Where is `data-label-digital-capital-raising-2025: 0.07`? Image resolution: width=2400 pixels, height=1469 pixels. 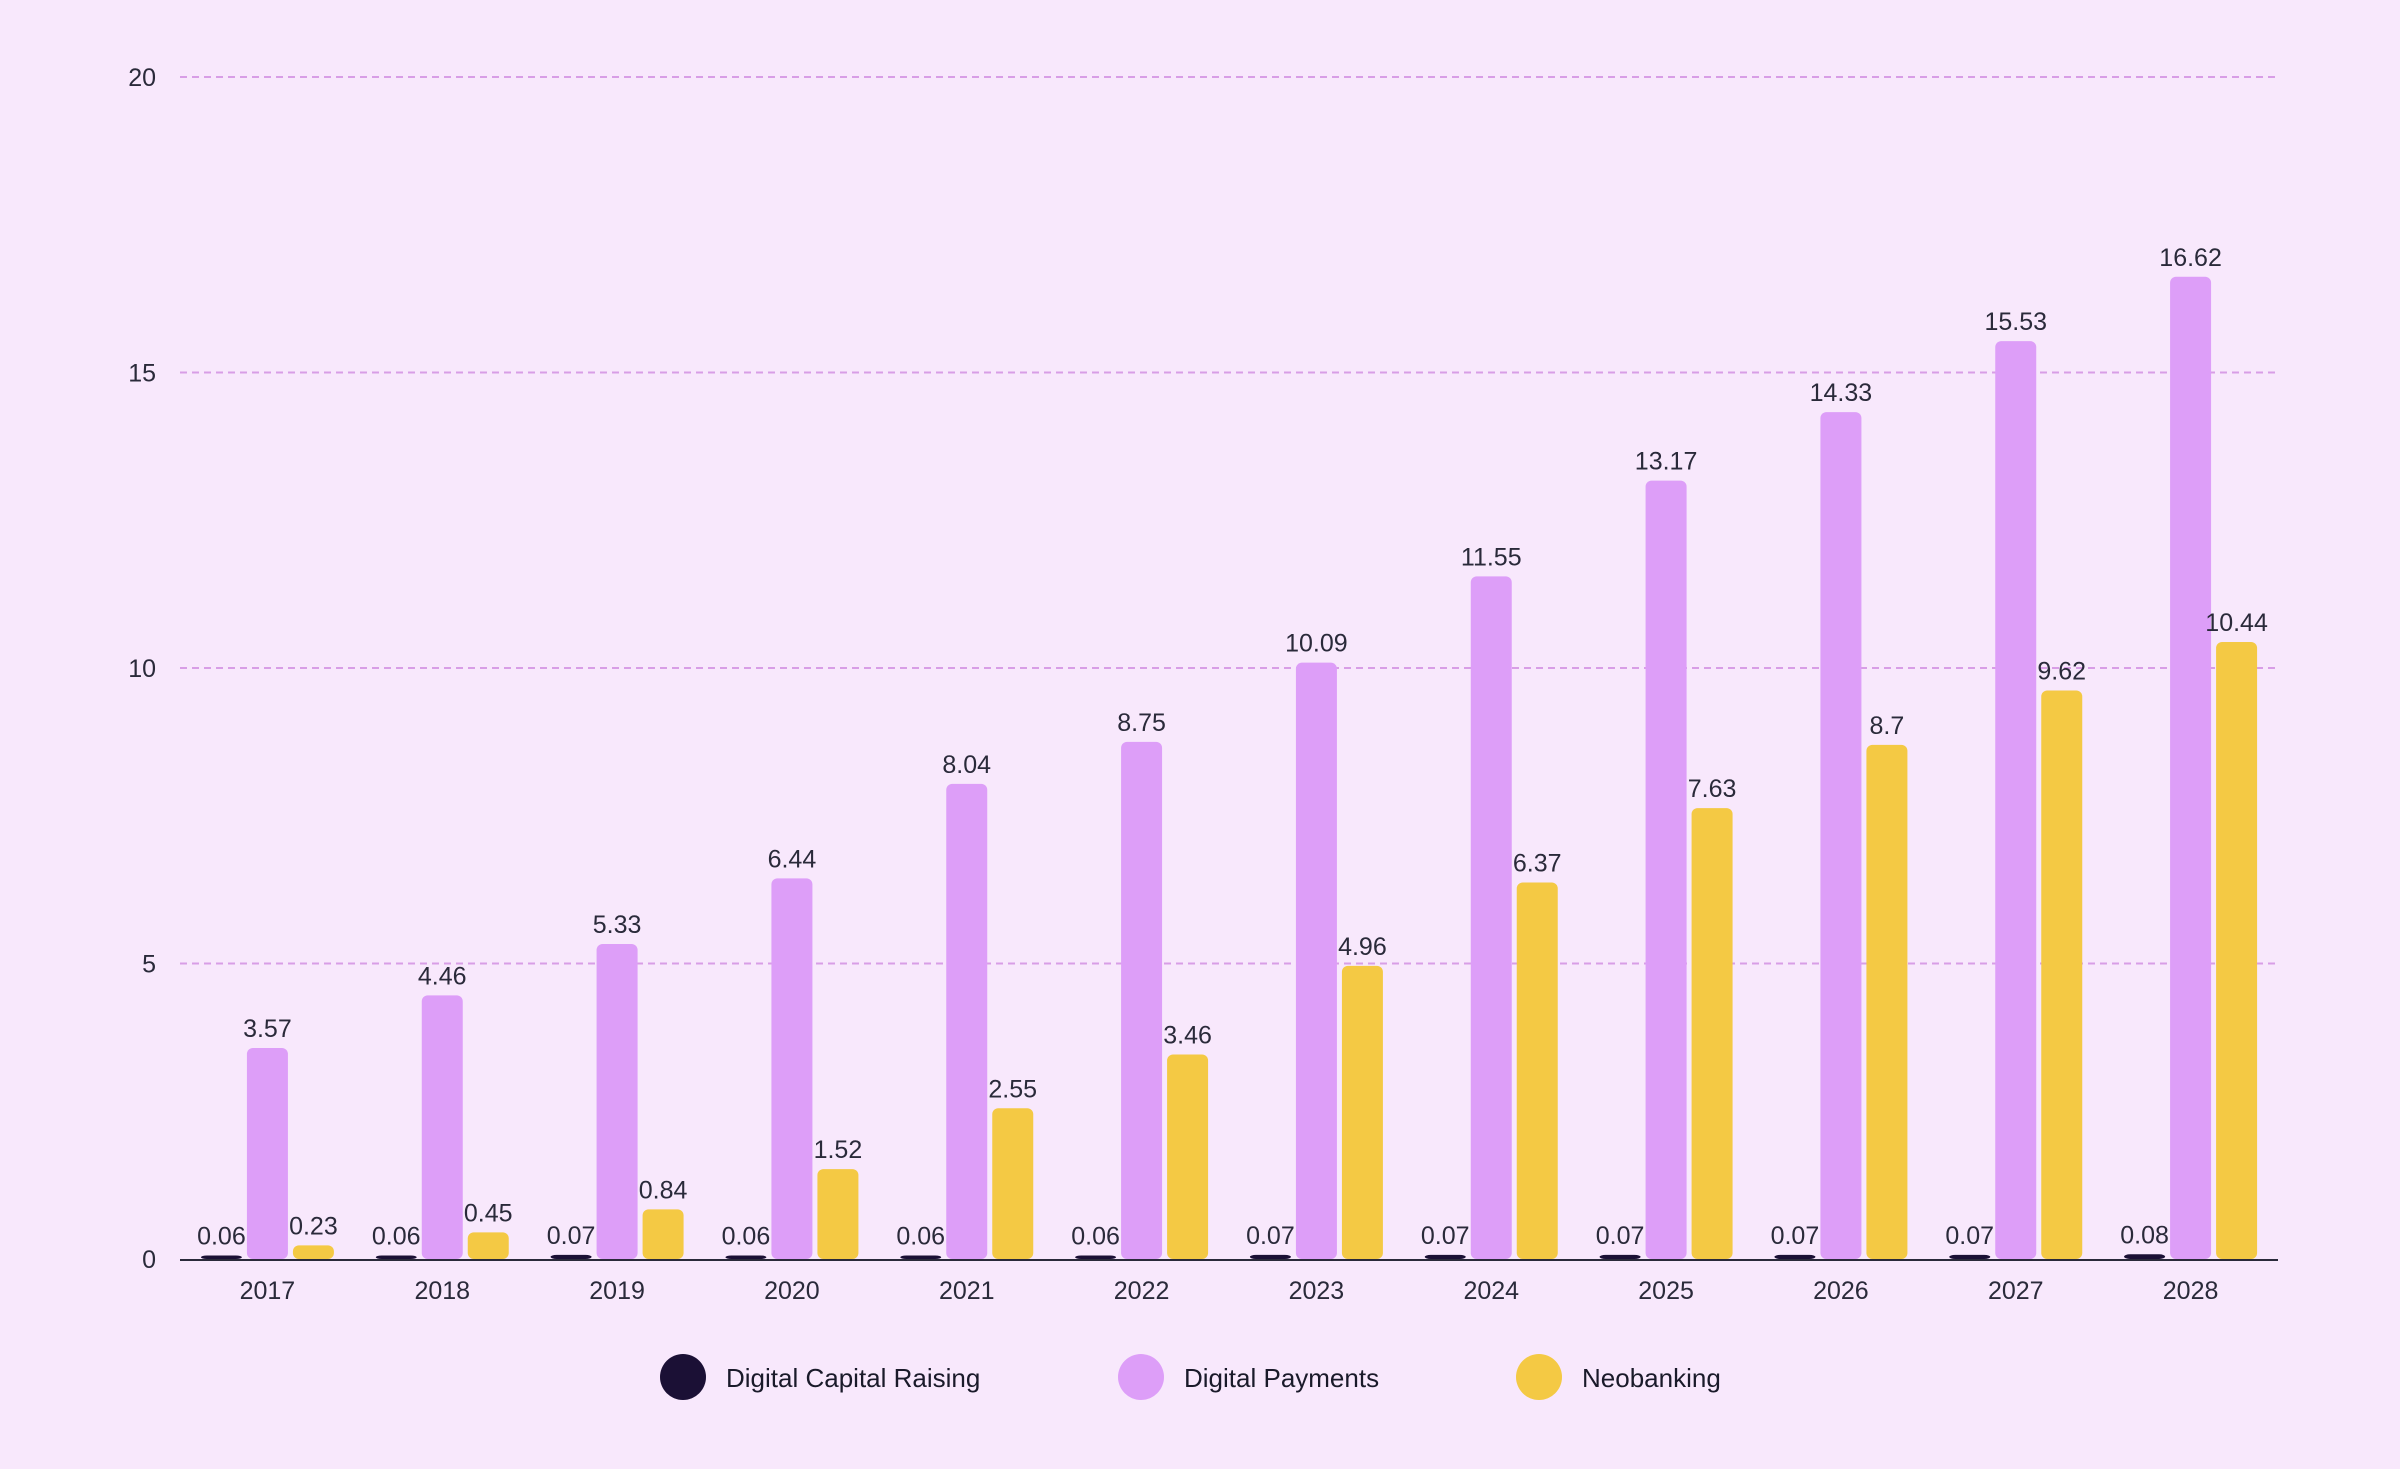 data-label-digital-capital-raising-2025: 0.07 is located at coordinates (1620, 1236).